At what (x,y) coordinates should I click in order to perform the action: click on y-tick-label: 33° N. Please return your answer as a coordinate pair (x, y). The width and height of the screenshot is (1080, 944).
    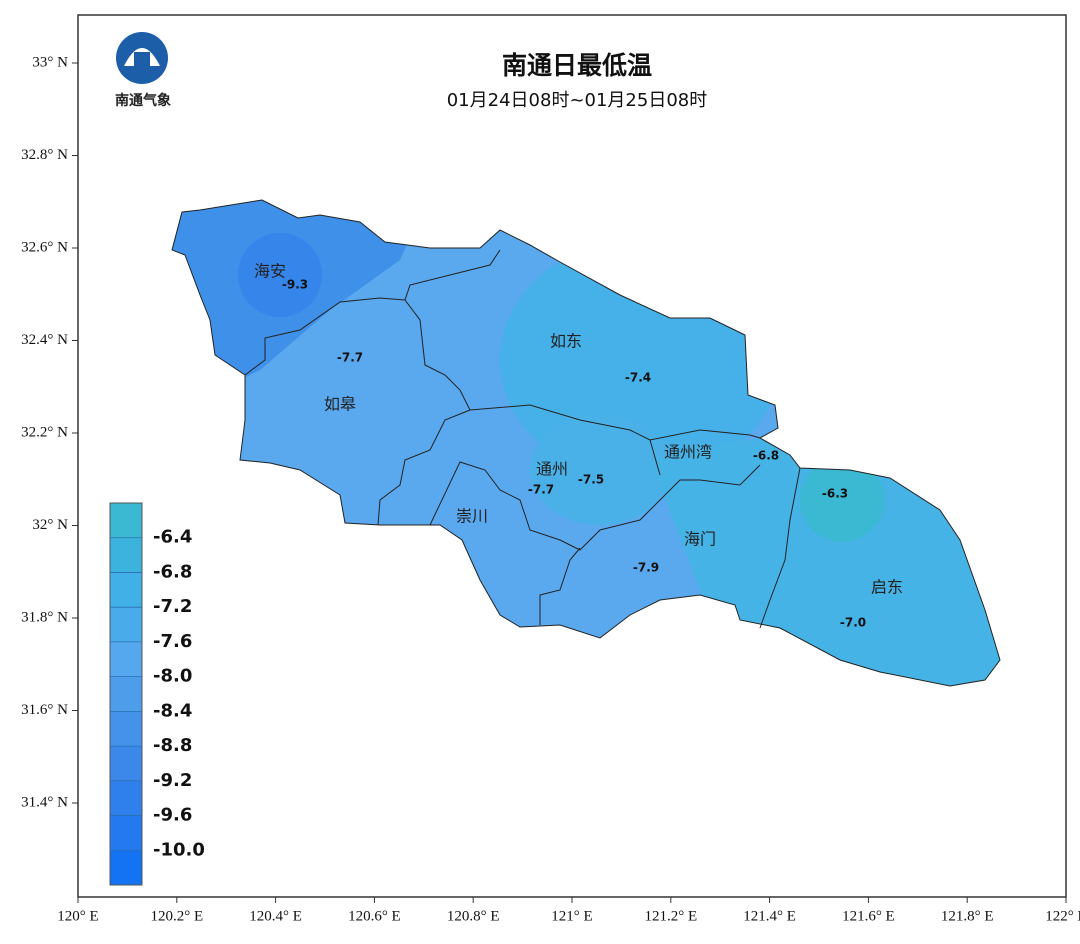
    Looking at the image, I should click on (50, 62).